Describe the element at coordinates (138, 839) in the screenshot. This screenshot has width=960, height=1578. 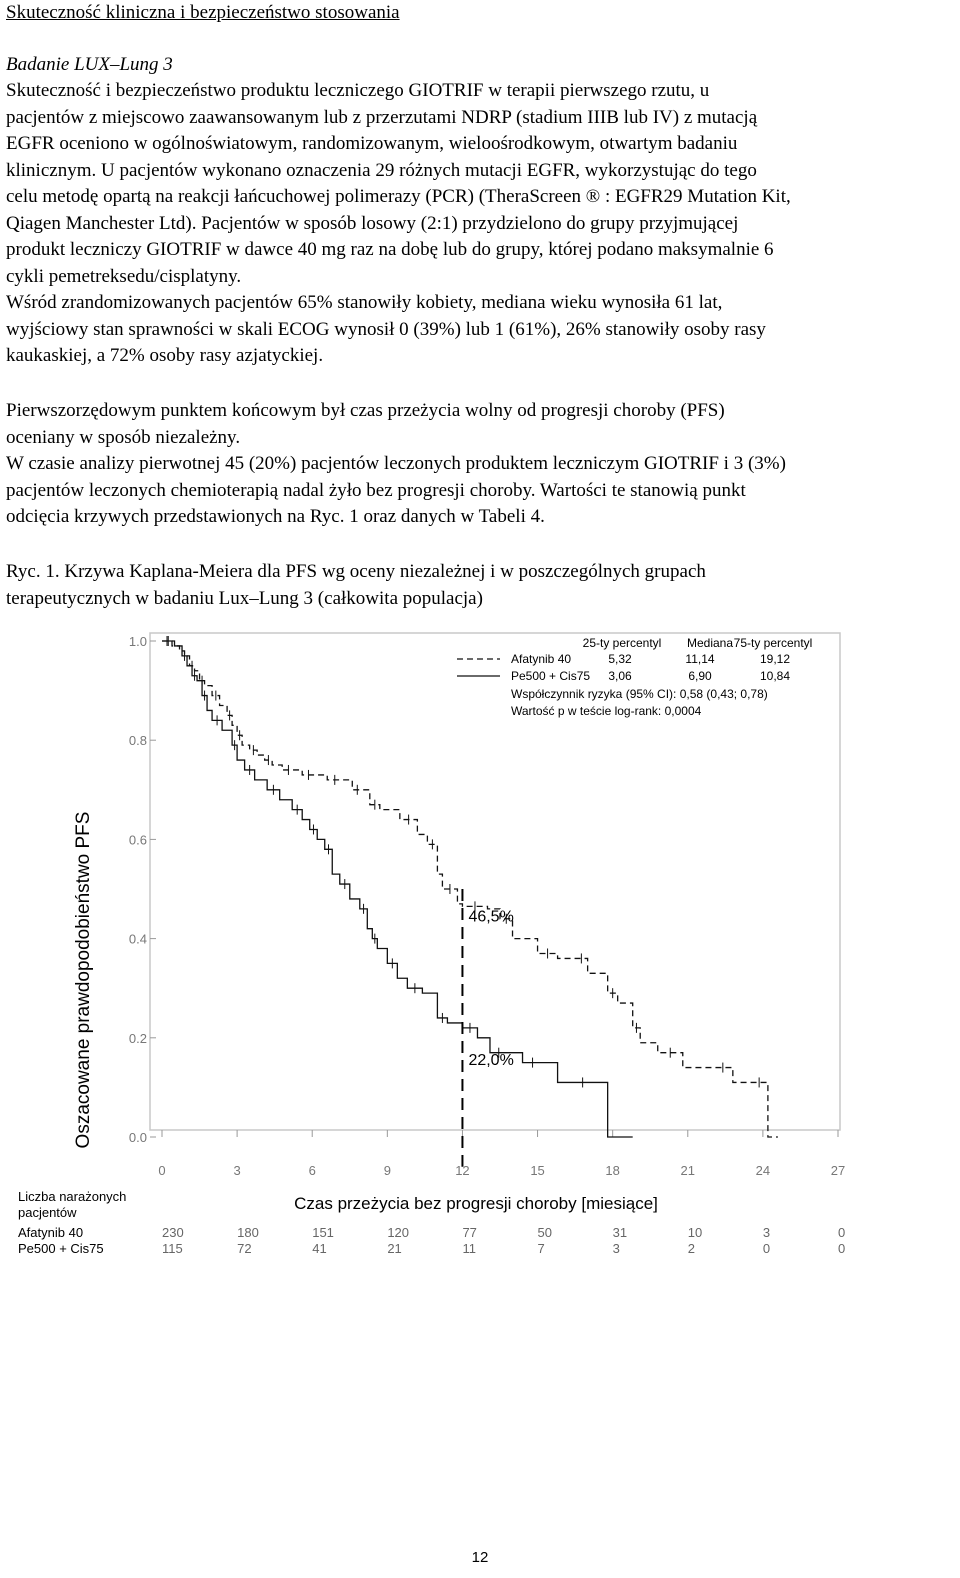
I see `y-tick-label: 0.6` at that location.